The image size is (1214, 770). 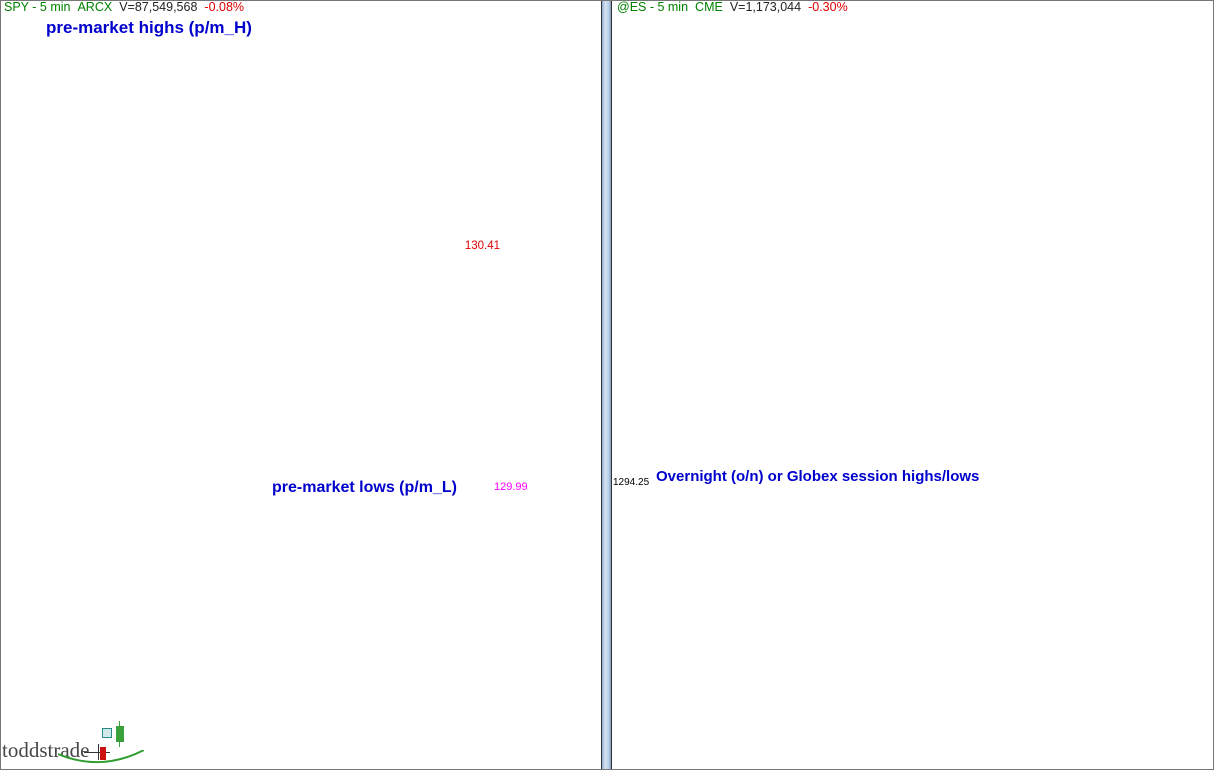 What do you see at coordinates (709, 7) in the screenshot?
I see `es-exchange-label: CME` at bounding box center [709, 7].